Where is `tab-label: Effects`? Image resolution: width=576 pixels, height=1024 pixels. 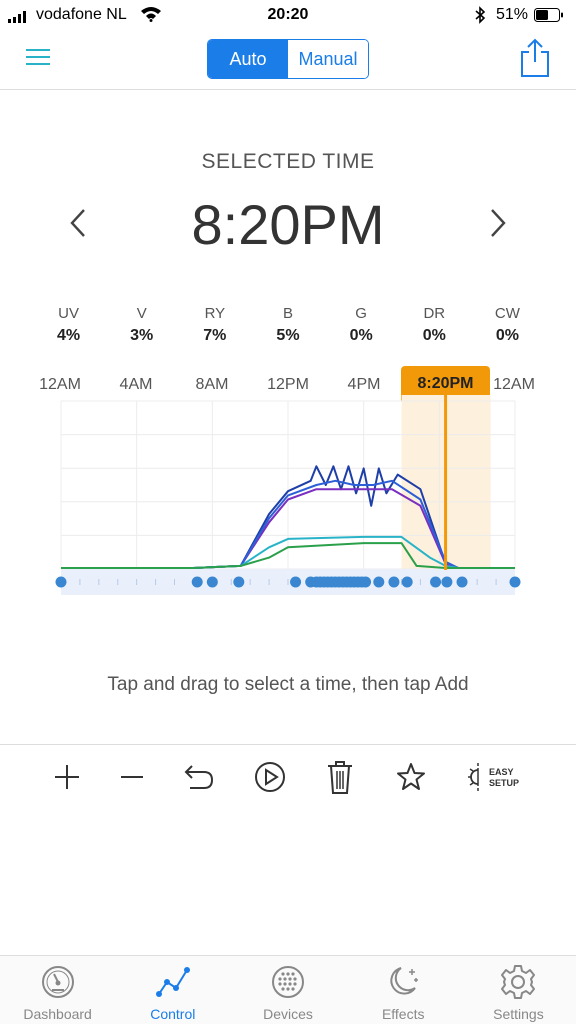 tab-label: Effects is located at coordinates (403, 1014).